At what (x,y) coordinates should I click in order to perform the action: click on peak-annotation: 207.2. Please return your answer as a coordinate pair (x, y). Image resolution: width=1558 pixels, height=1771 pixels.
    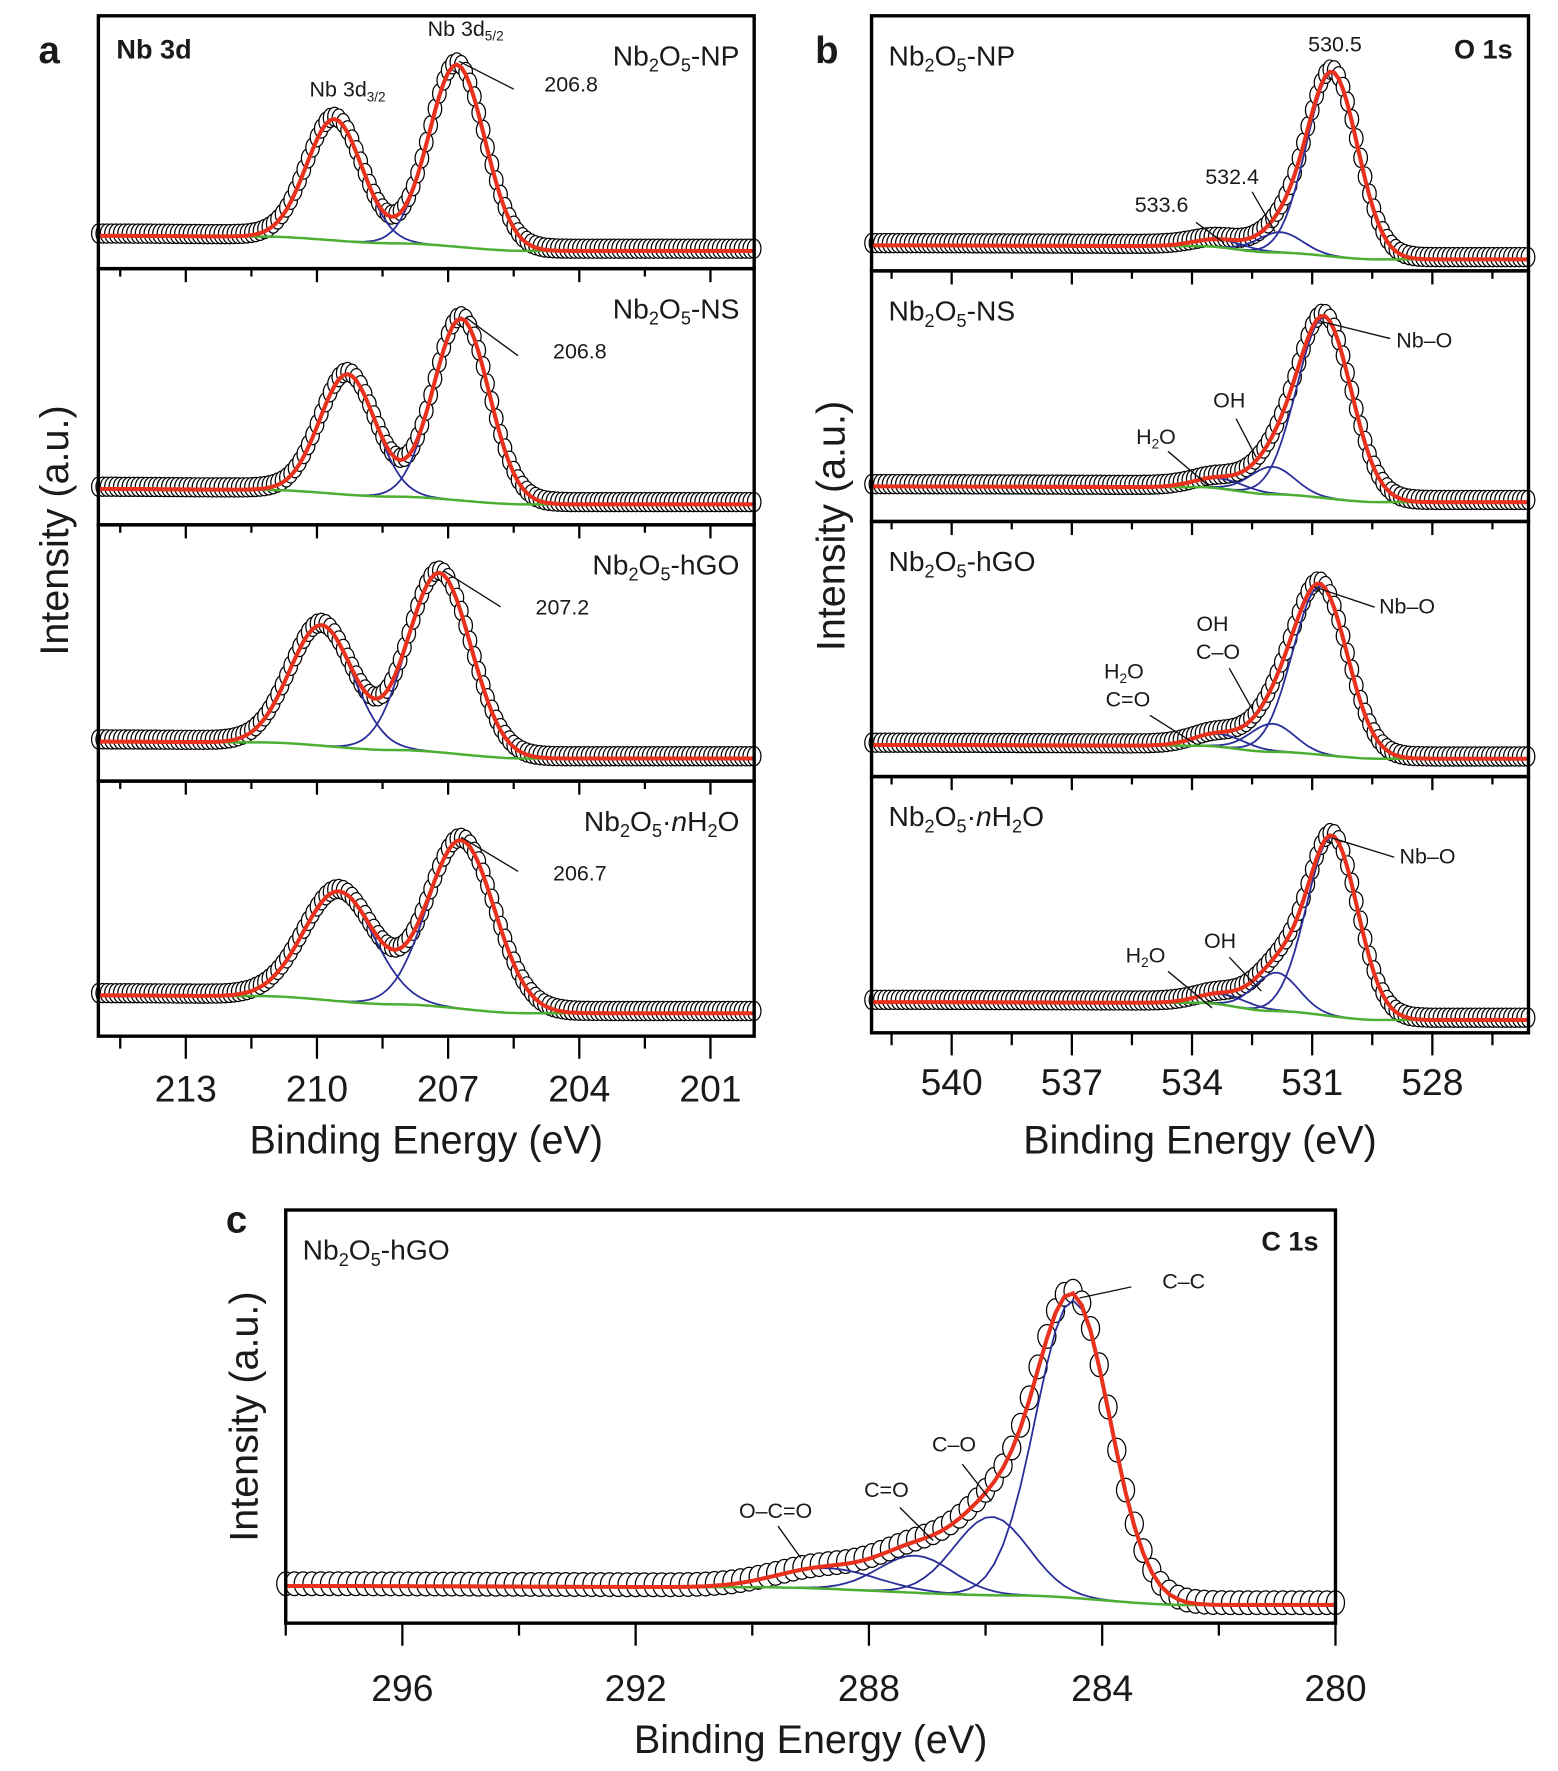
    Looking at the image, I should click on (563, 608).